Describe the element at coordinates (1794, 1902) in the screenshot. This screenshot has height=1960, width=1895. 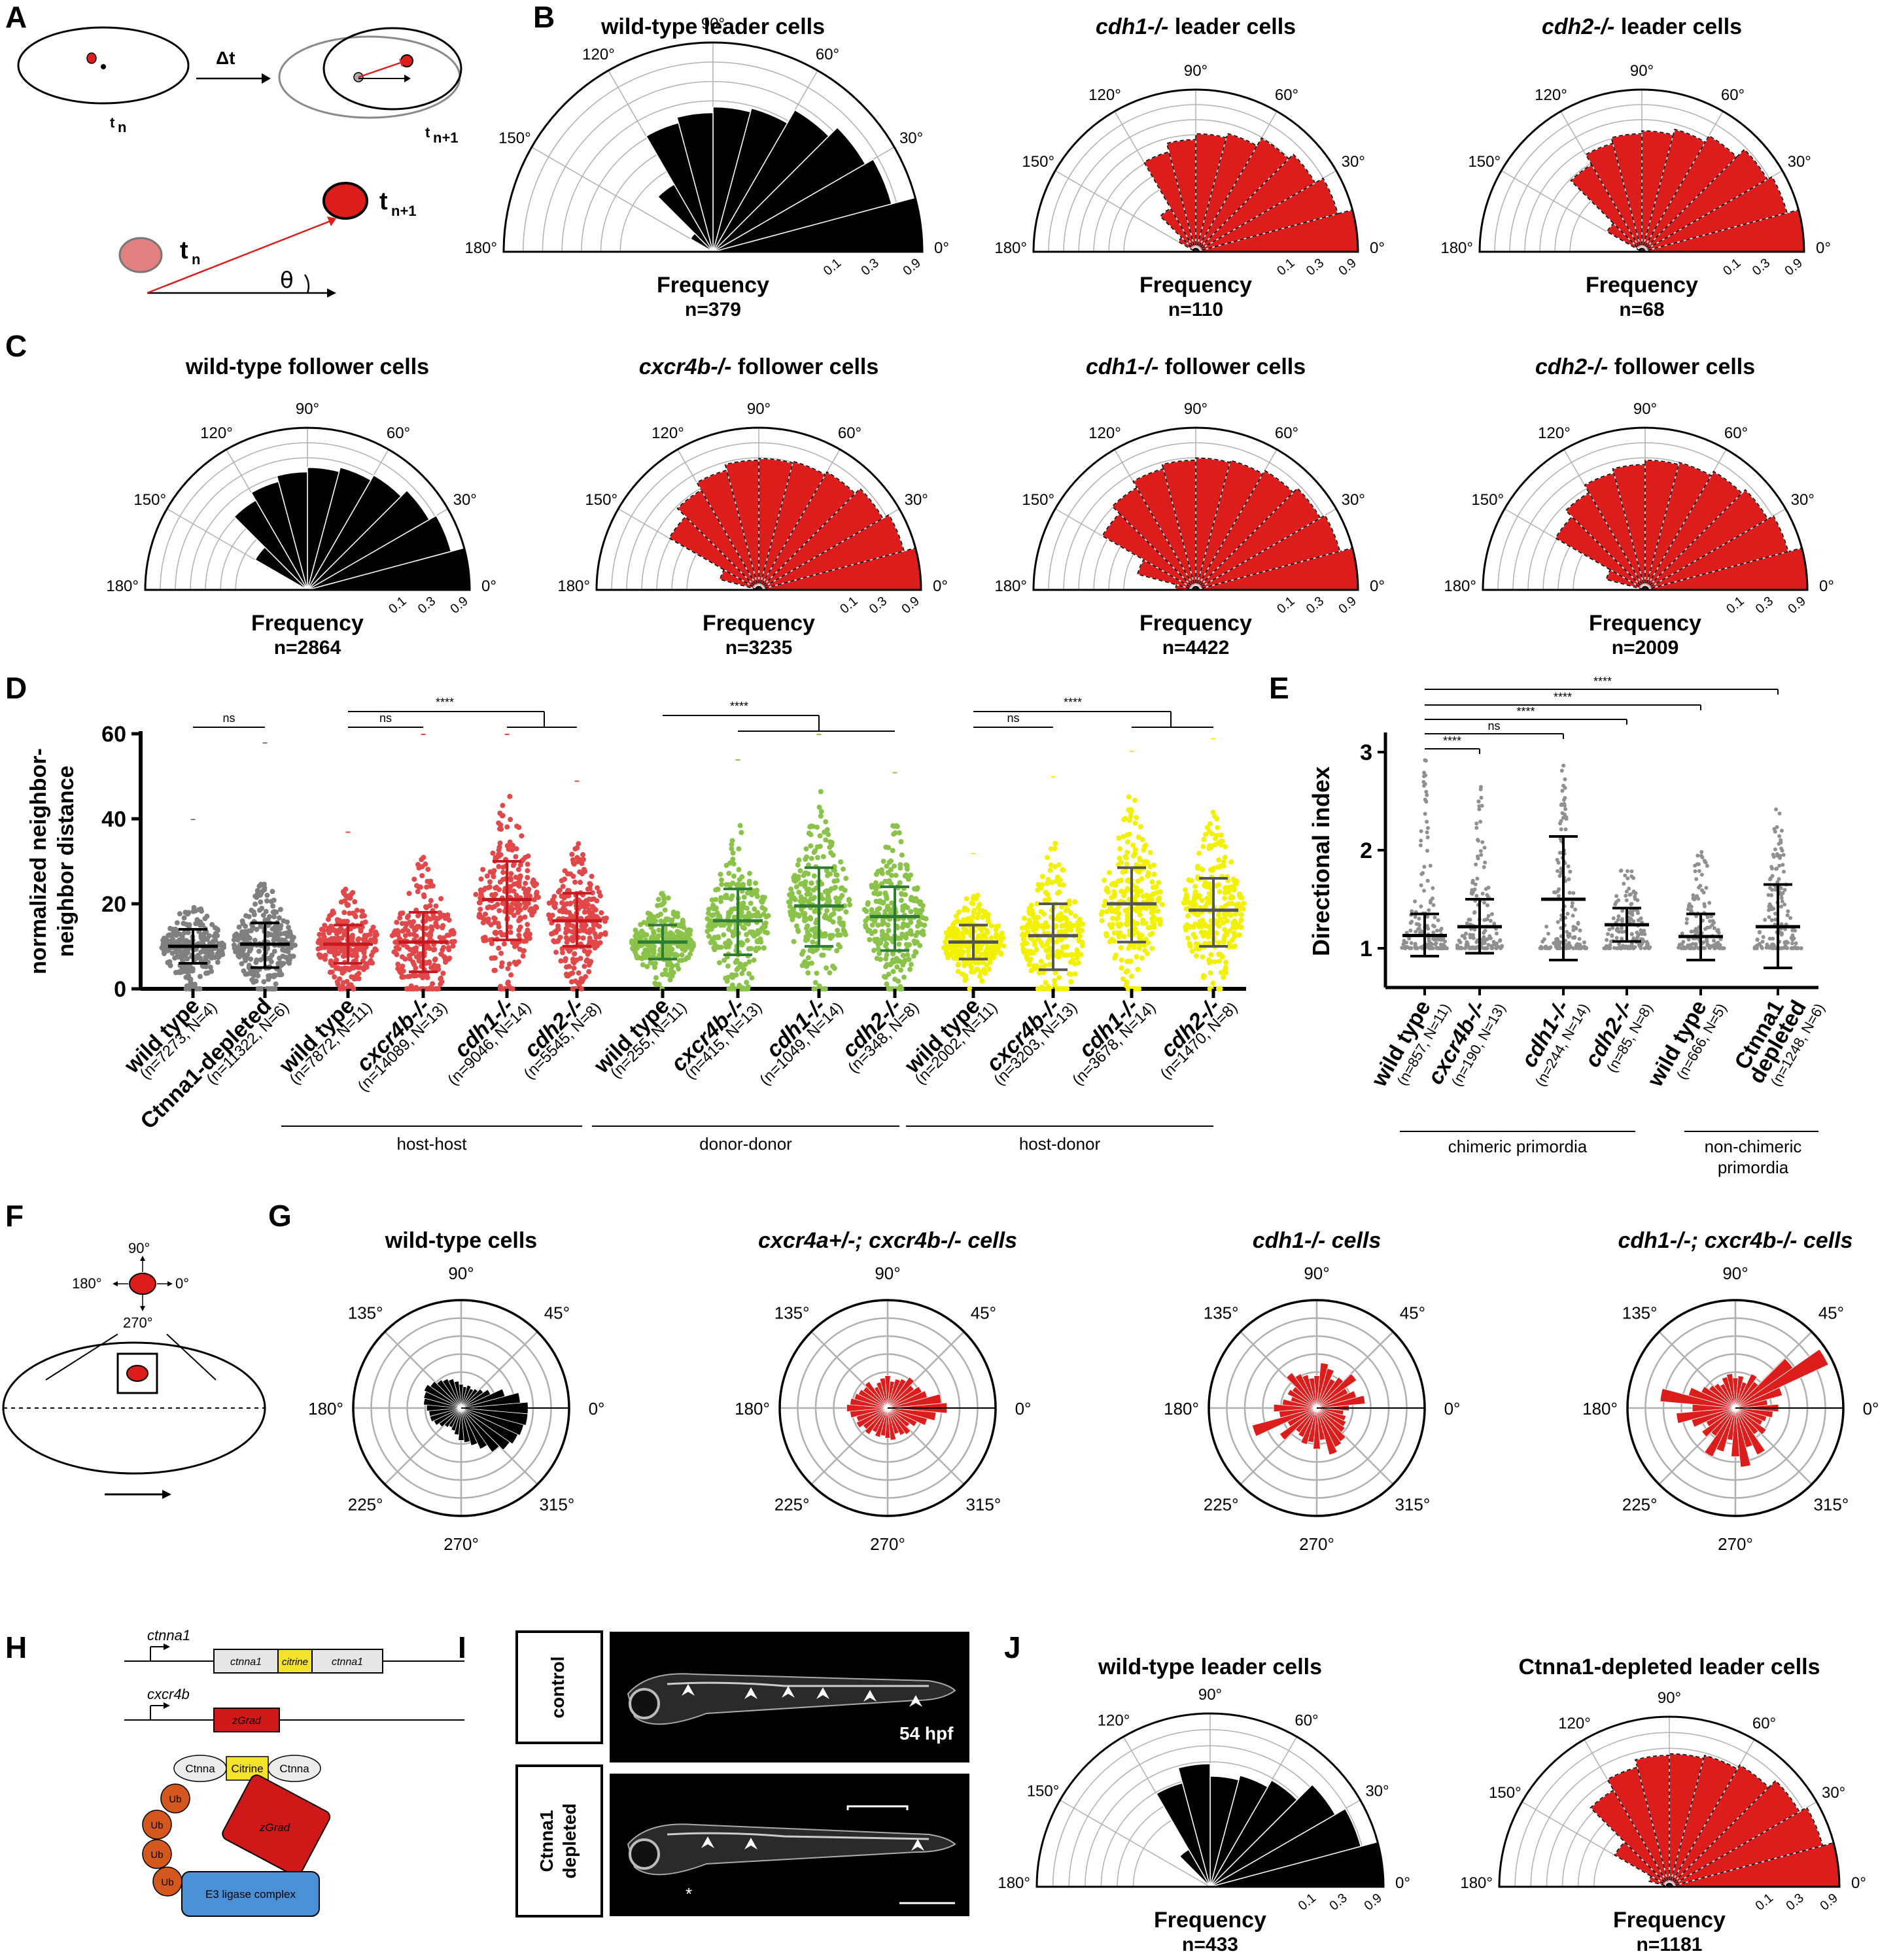
I see `radial-tick-label: 0.3` at that location.